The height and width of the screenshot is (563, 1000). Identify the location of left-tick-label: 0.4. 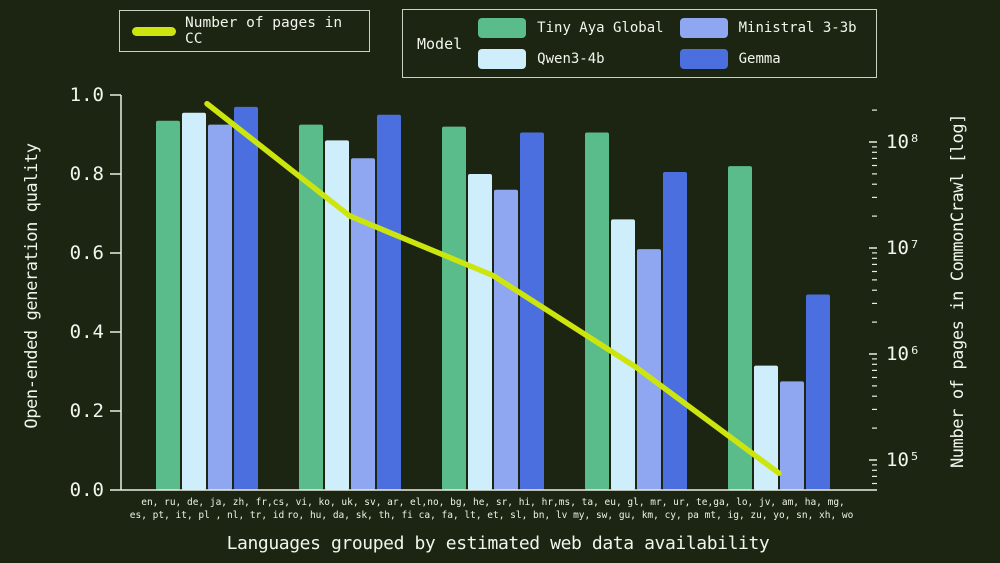
(87, 332).